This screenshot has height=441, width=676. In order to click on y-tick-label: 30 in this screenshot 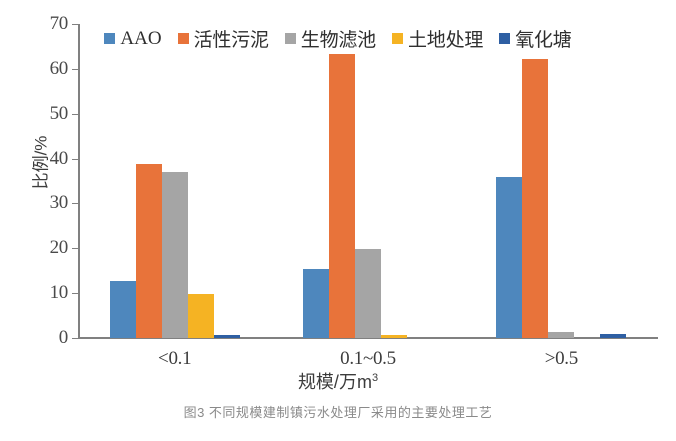, I will do `click(59, 203)`.